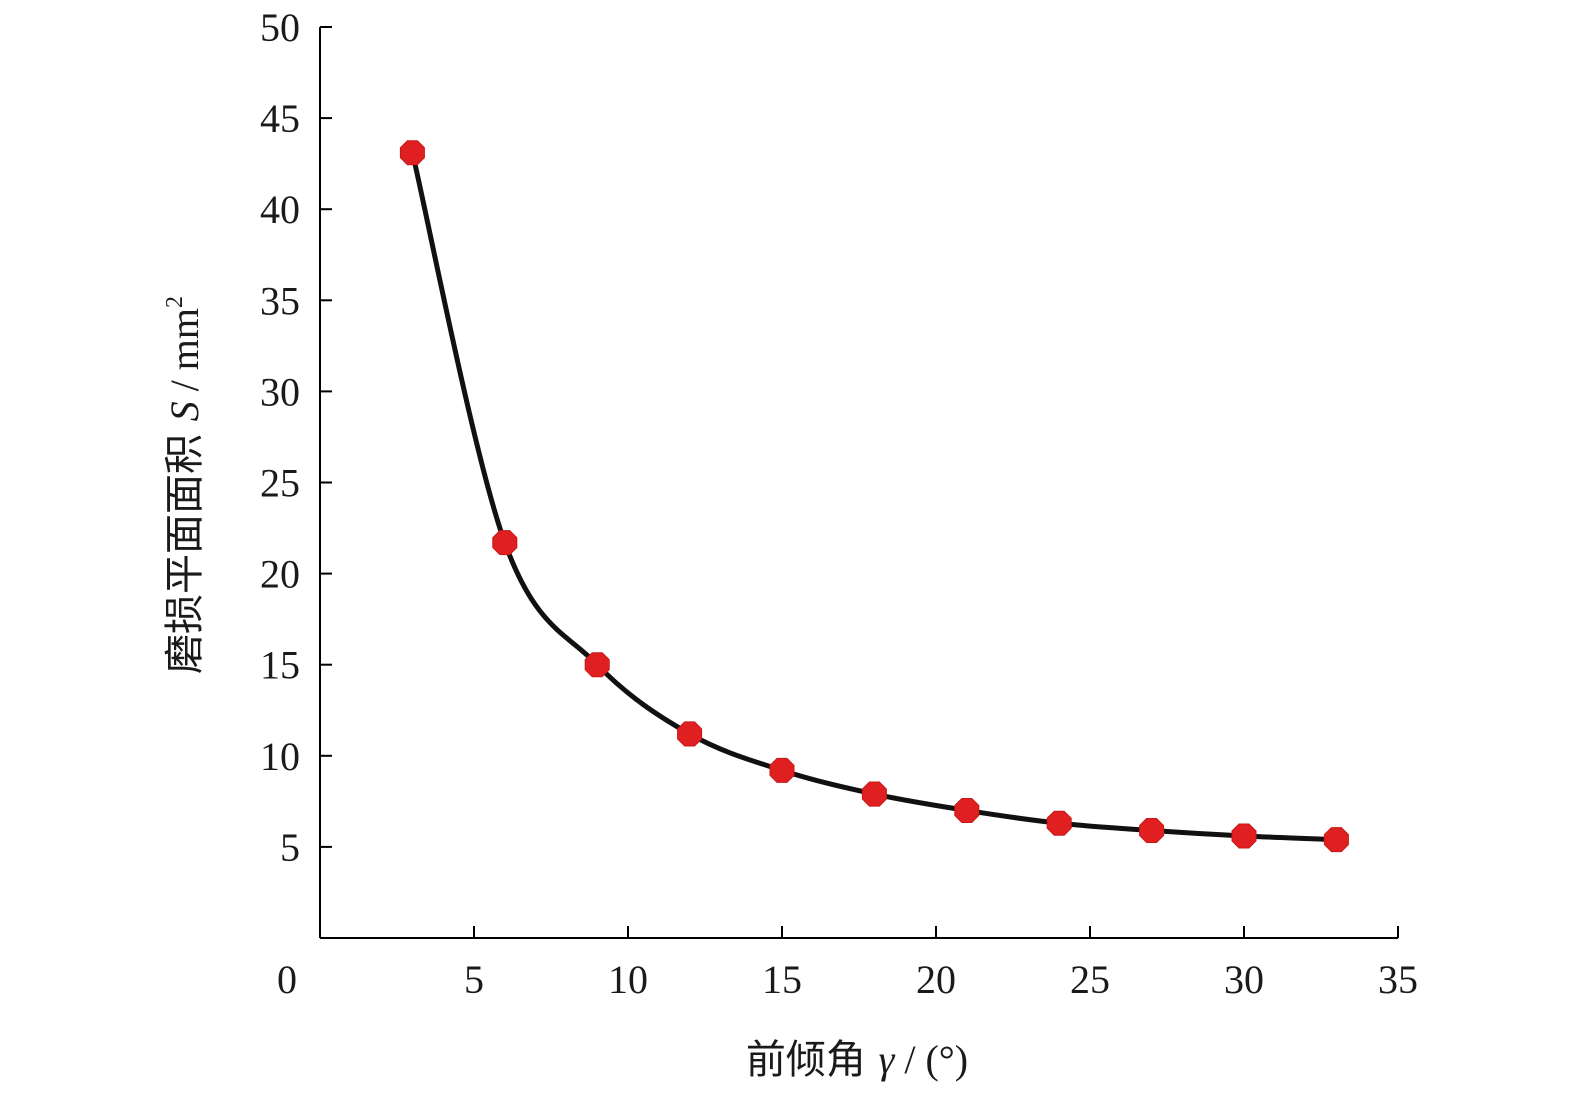  I want to click on x-axis-title-prefix: 前倾角, so click(812, 1060).